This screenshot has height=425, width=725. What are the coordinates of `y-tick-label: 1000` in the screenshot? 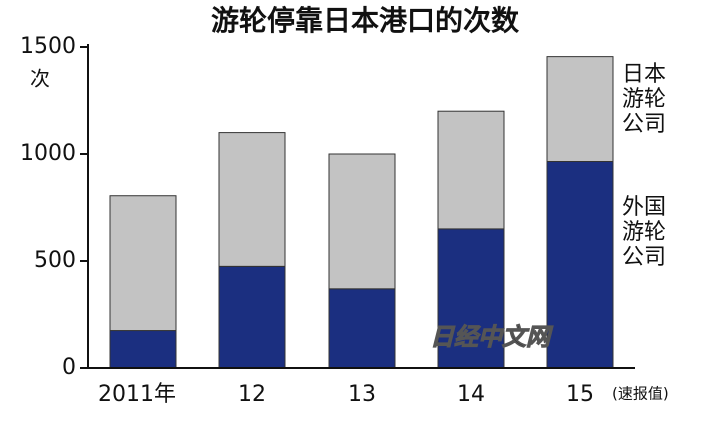 It's located at (48, 153).